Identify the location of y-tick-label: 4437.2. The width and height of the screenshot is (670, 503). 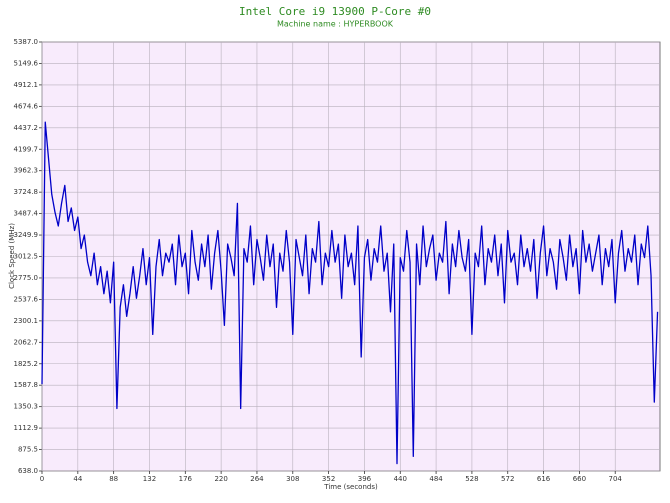
(26, 128).